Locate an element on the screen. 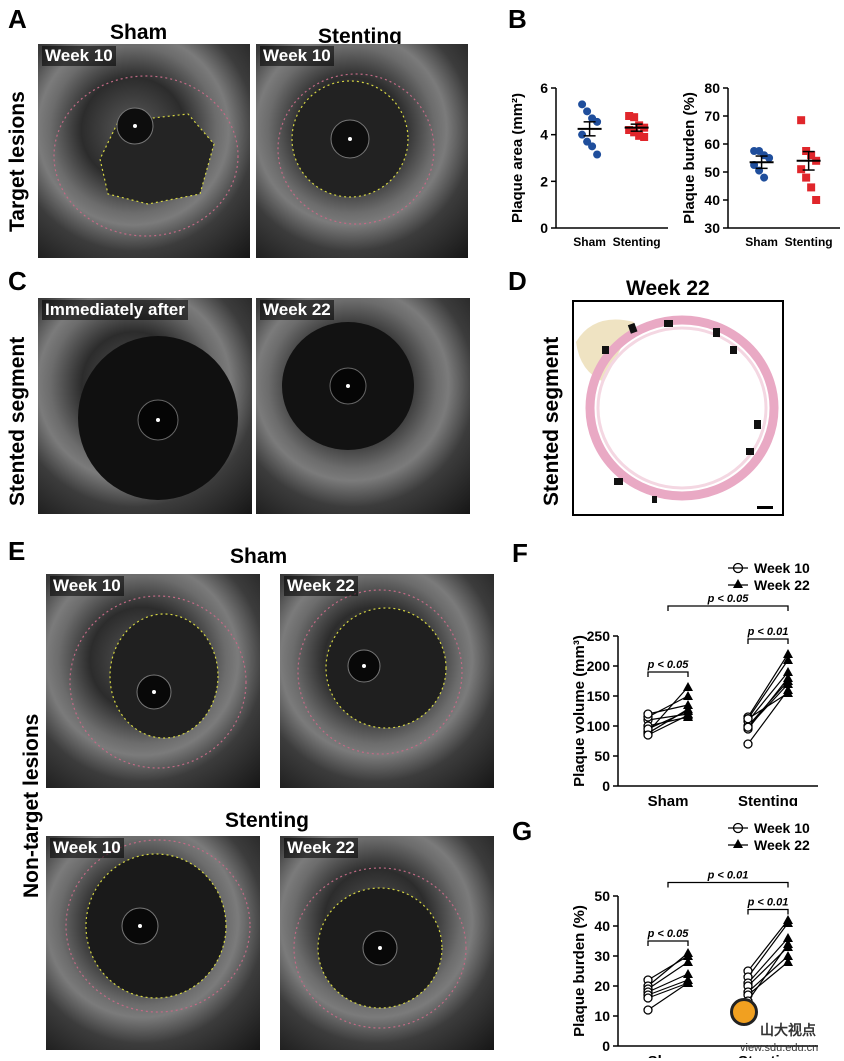 The height and width of the screenshot is (1061, 844). chart-plaque-area: 0 2 4 6 Plaque area (mm²) Sham Stenting is located at coordinates (590, 164).